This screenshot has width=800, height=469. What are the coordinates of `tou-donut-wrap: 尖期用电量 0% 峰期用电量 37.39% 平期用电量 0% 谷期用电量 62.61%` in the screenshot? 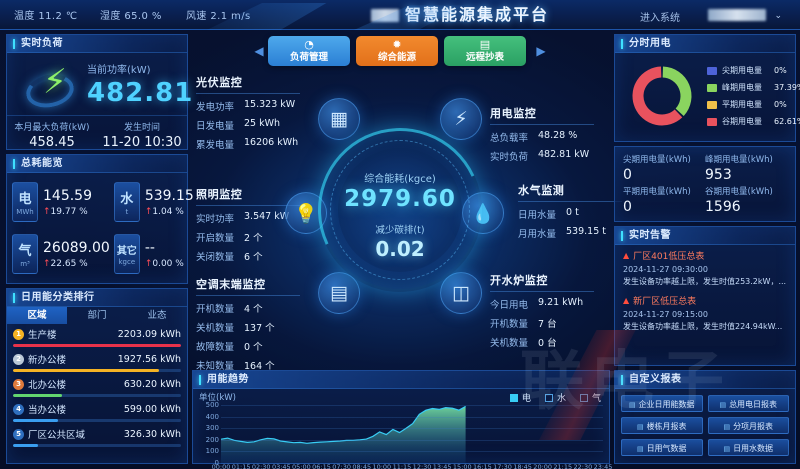 It's located at (707, 97).